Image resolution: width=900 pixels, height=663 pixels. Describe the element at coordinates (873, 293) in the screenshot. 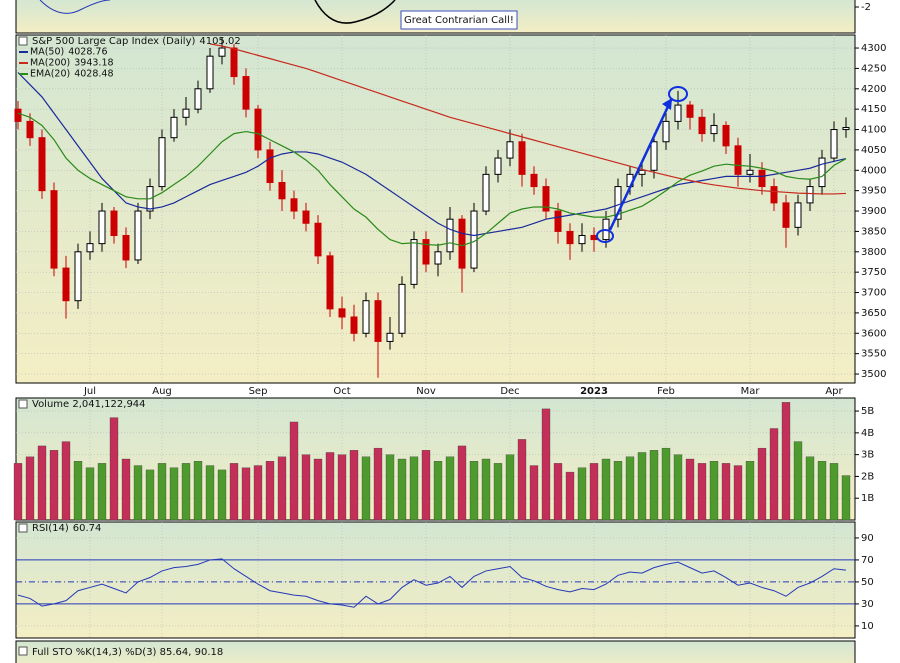

I see `y-tick-label: 3700` at that location.